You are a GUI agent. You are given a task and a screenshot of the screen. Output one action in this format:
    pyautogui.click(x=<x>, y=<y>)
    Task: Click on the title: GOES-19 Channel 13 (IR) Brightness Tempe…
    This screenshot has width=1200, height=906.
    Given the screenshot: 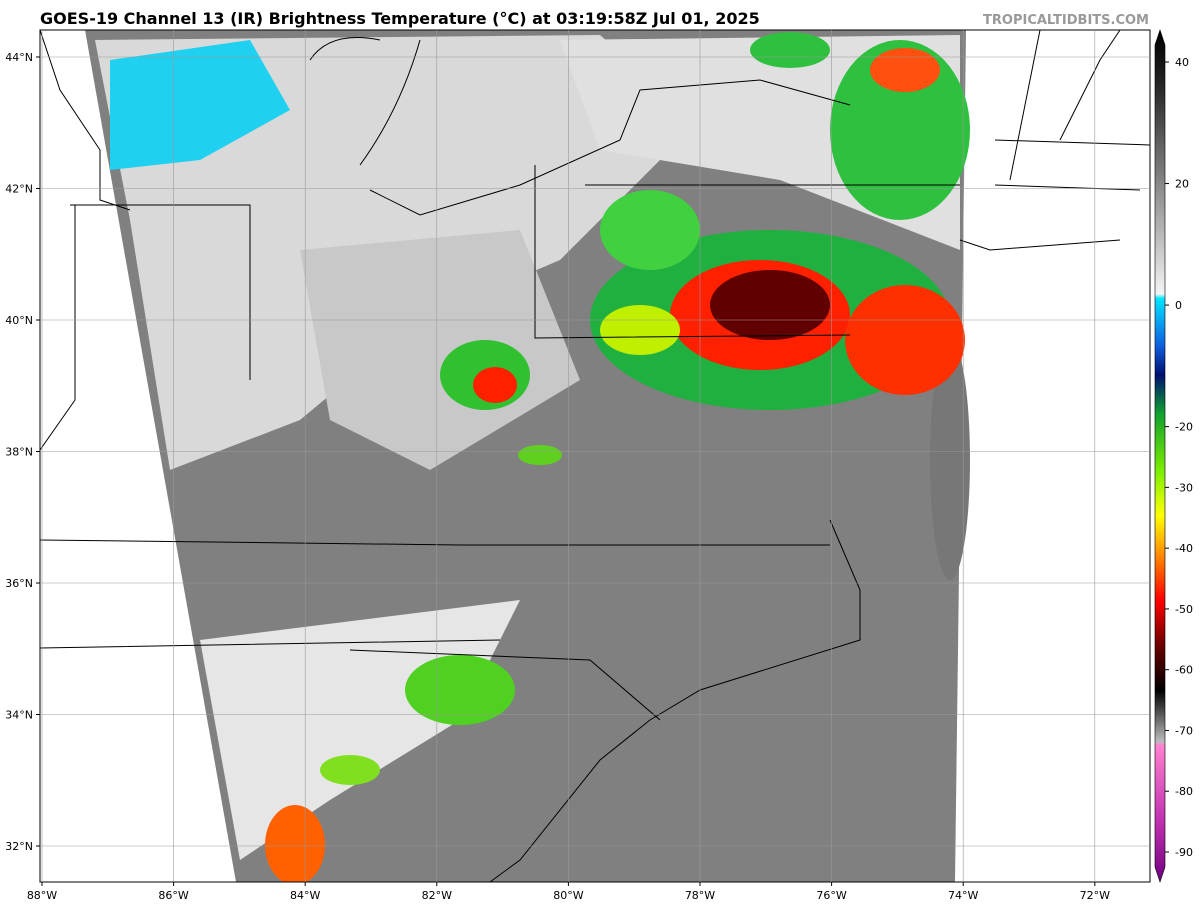 What is the action you would take?
    pyautogui.click(x=400, y=18)
    